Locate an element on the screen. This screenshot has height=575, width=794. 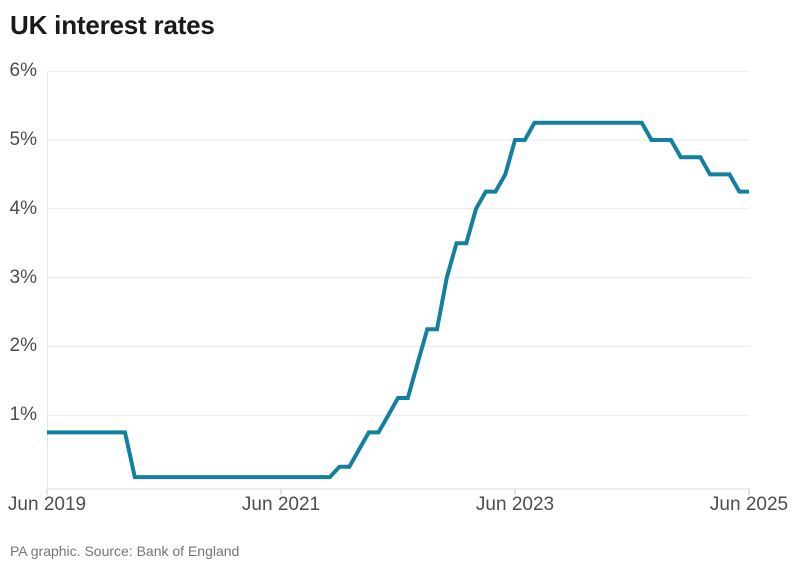
x-axis-tick-label: Jun 2021 is located at coordinates (281, 504).